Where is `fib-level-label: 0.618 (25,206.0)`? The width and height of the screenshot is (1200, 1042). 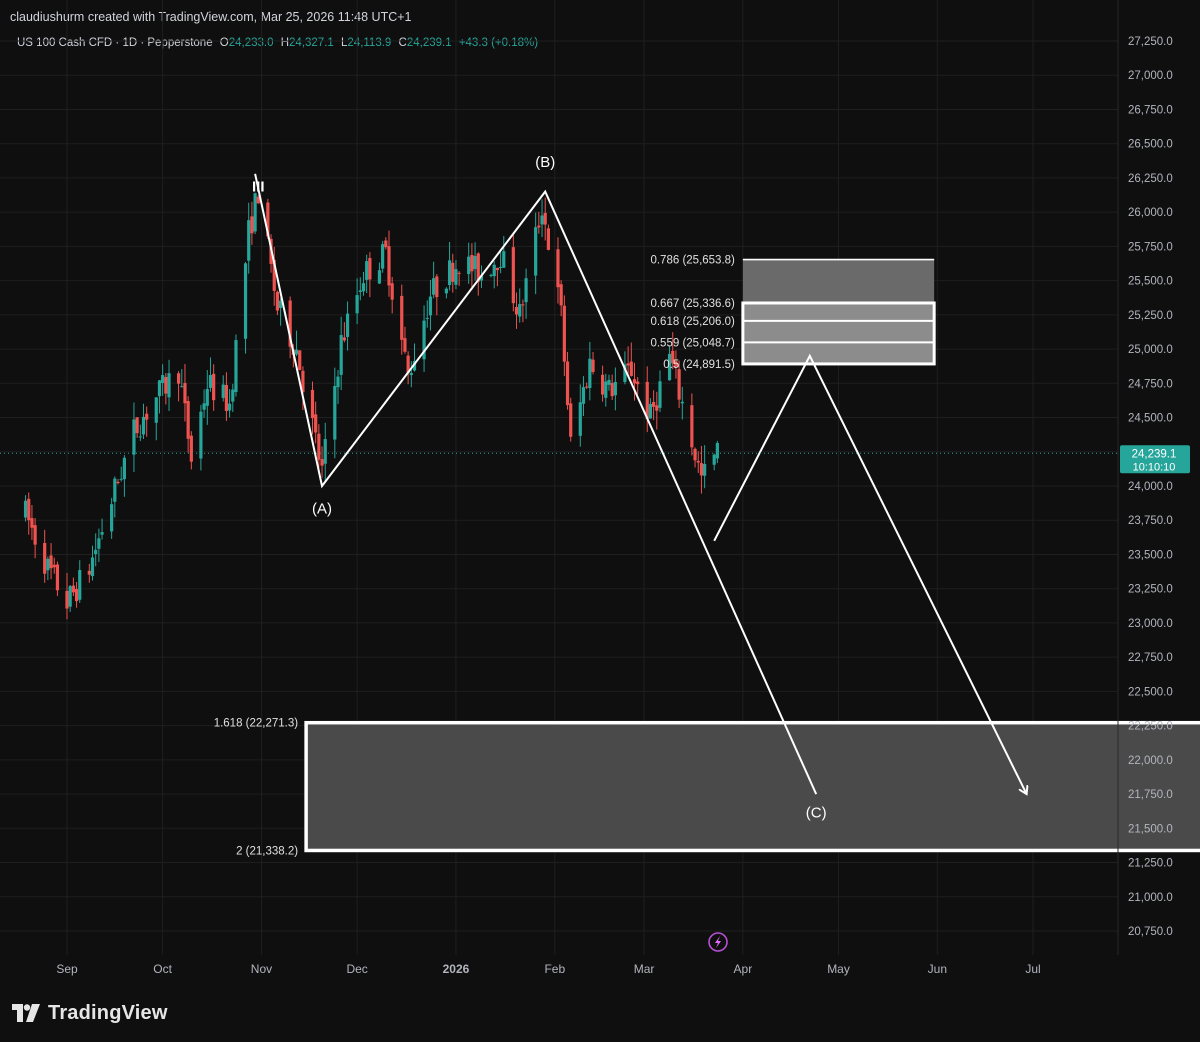 fib-level-label: 0.618 (25,206.0) is located at coordinates (692, 322).